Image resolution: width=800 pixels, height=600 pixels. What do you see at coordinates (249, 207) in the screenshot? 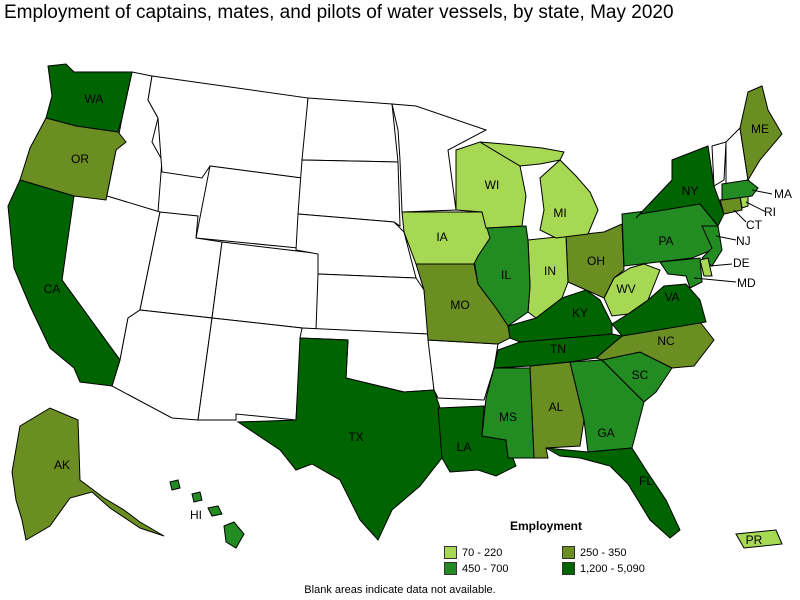
I see `state-wyoming` at bounding box center [249, 207].